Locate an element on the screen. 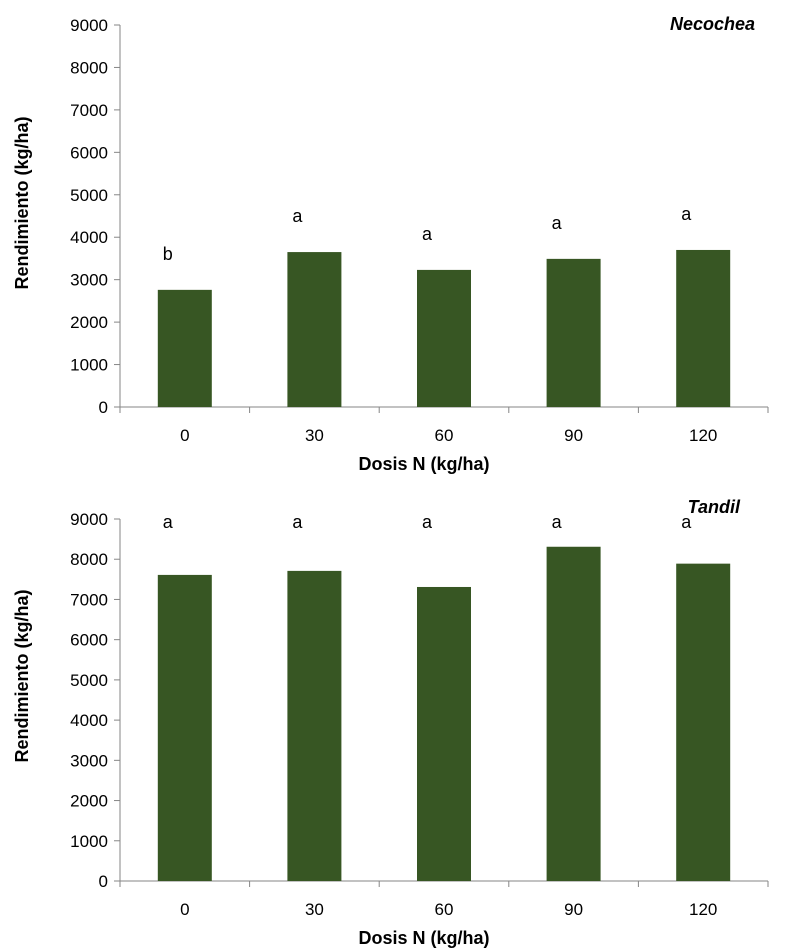 This screenshot has height=952, width=795. significance-letter: b is located at coordinates (168, 254).